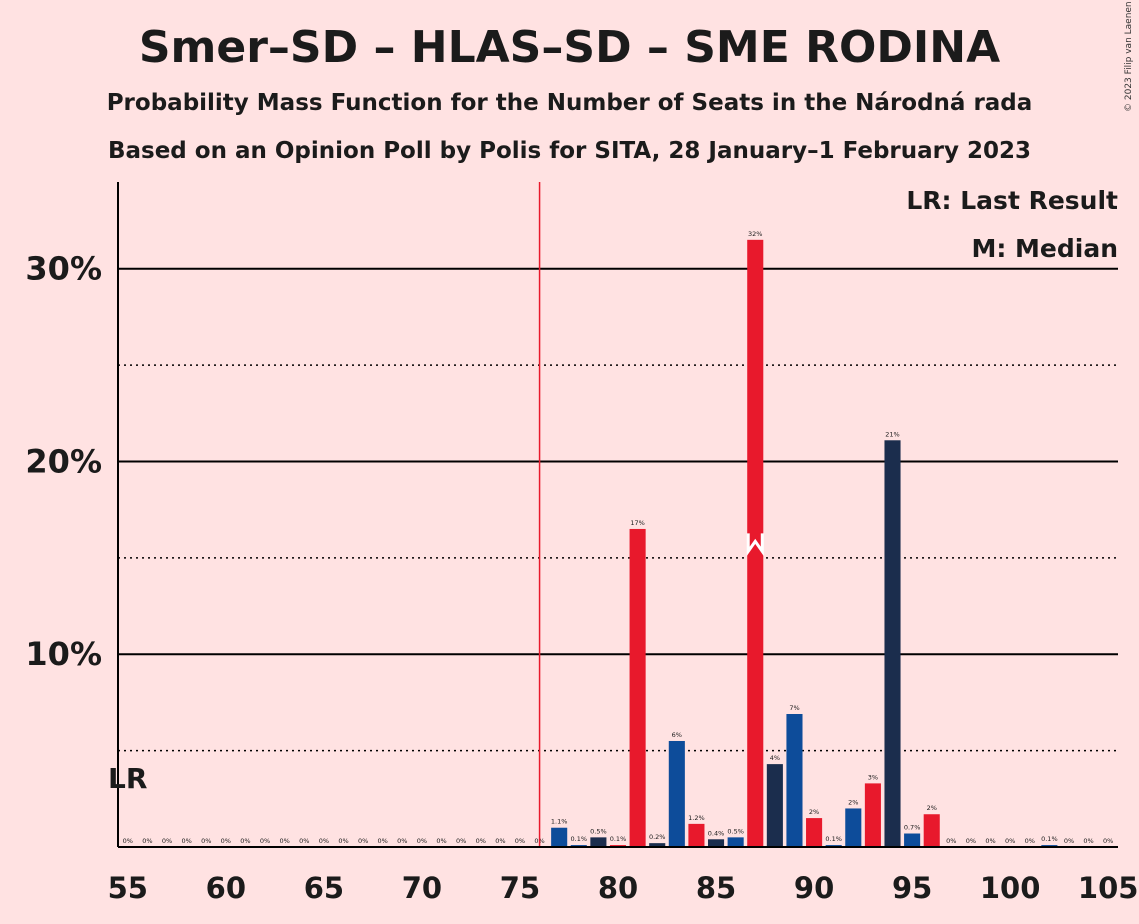  I want to click on legend: LR: Last Result M: Median, so click(1012, 224).